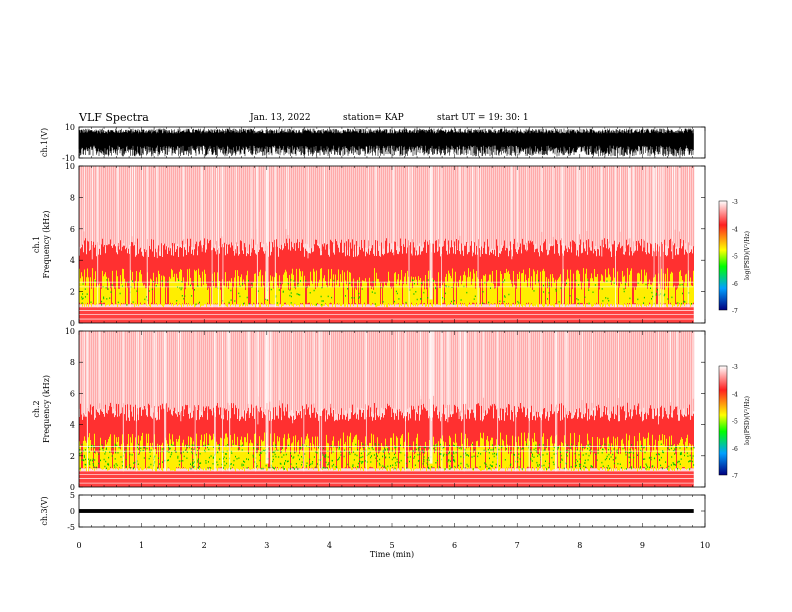 The width and height of the screenshot is (792, 612). I want to click on ch1-trace, so click(386, 142).